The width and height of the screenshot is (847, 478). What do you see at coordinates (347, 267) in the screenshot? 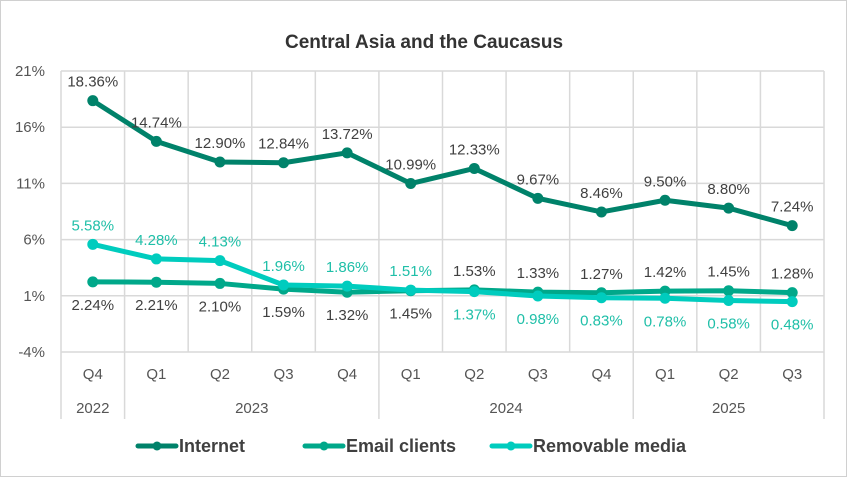
I see `removable-media-data-label: 1.86%` at bounding box center [347, 267].